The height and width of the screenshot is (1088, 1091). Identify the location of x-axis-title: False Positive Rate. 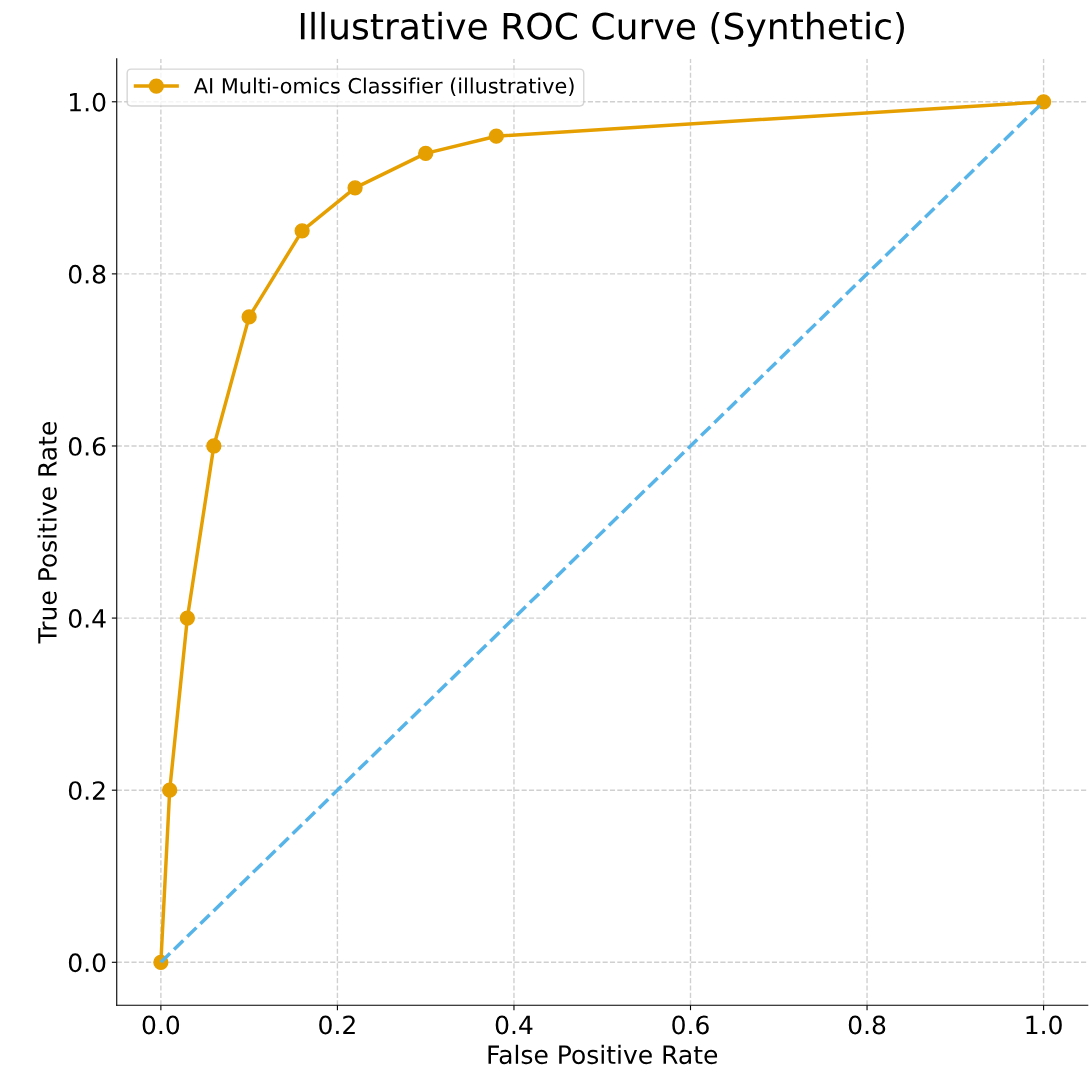
(603, 1054).